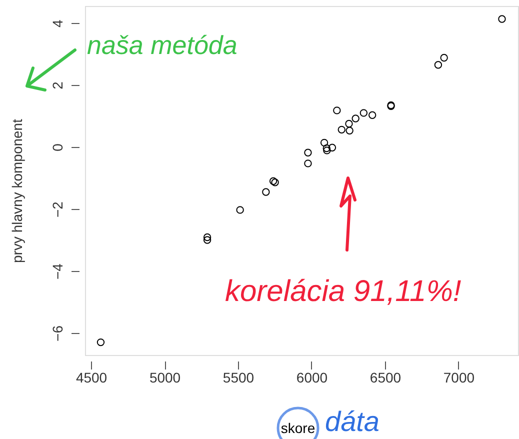 The height and width of the screenshot is (439, 519). What do you see at coordinates (343, 291) in the screenshot?
I see `annotation: korelácia 91,11%!` at bounding box center [343, 291].